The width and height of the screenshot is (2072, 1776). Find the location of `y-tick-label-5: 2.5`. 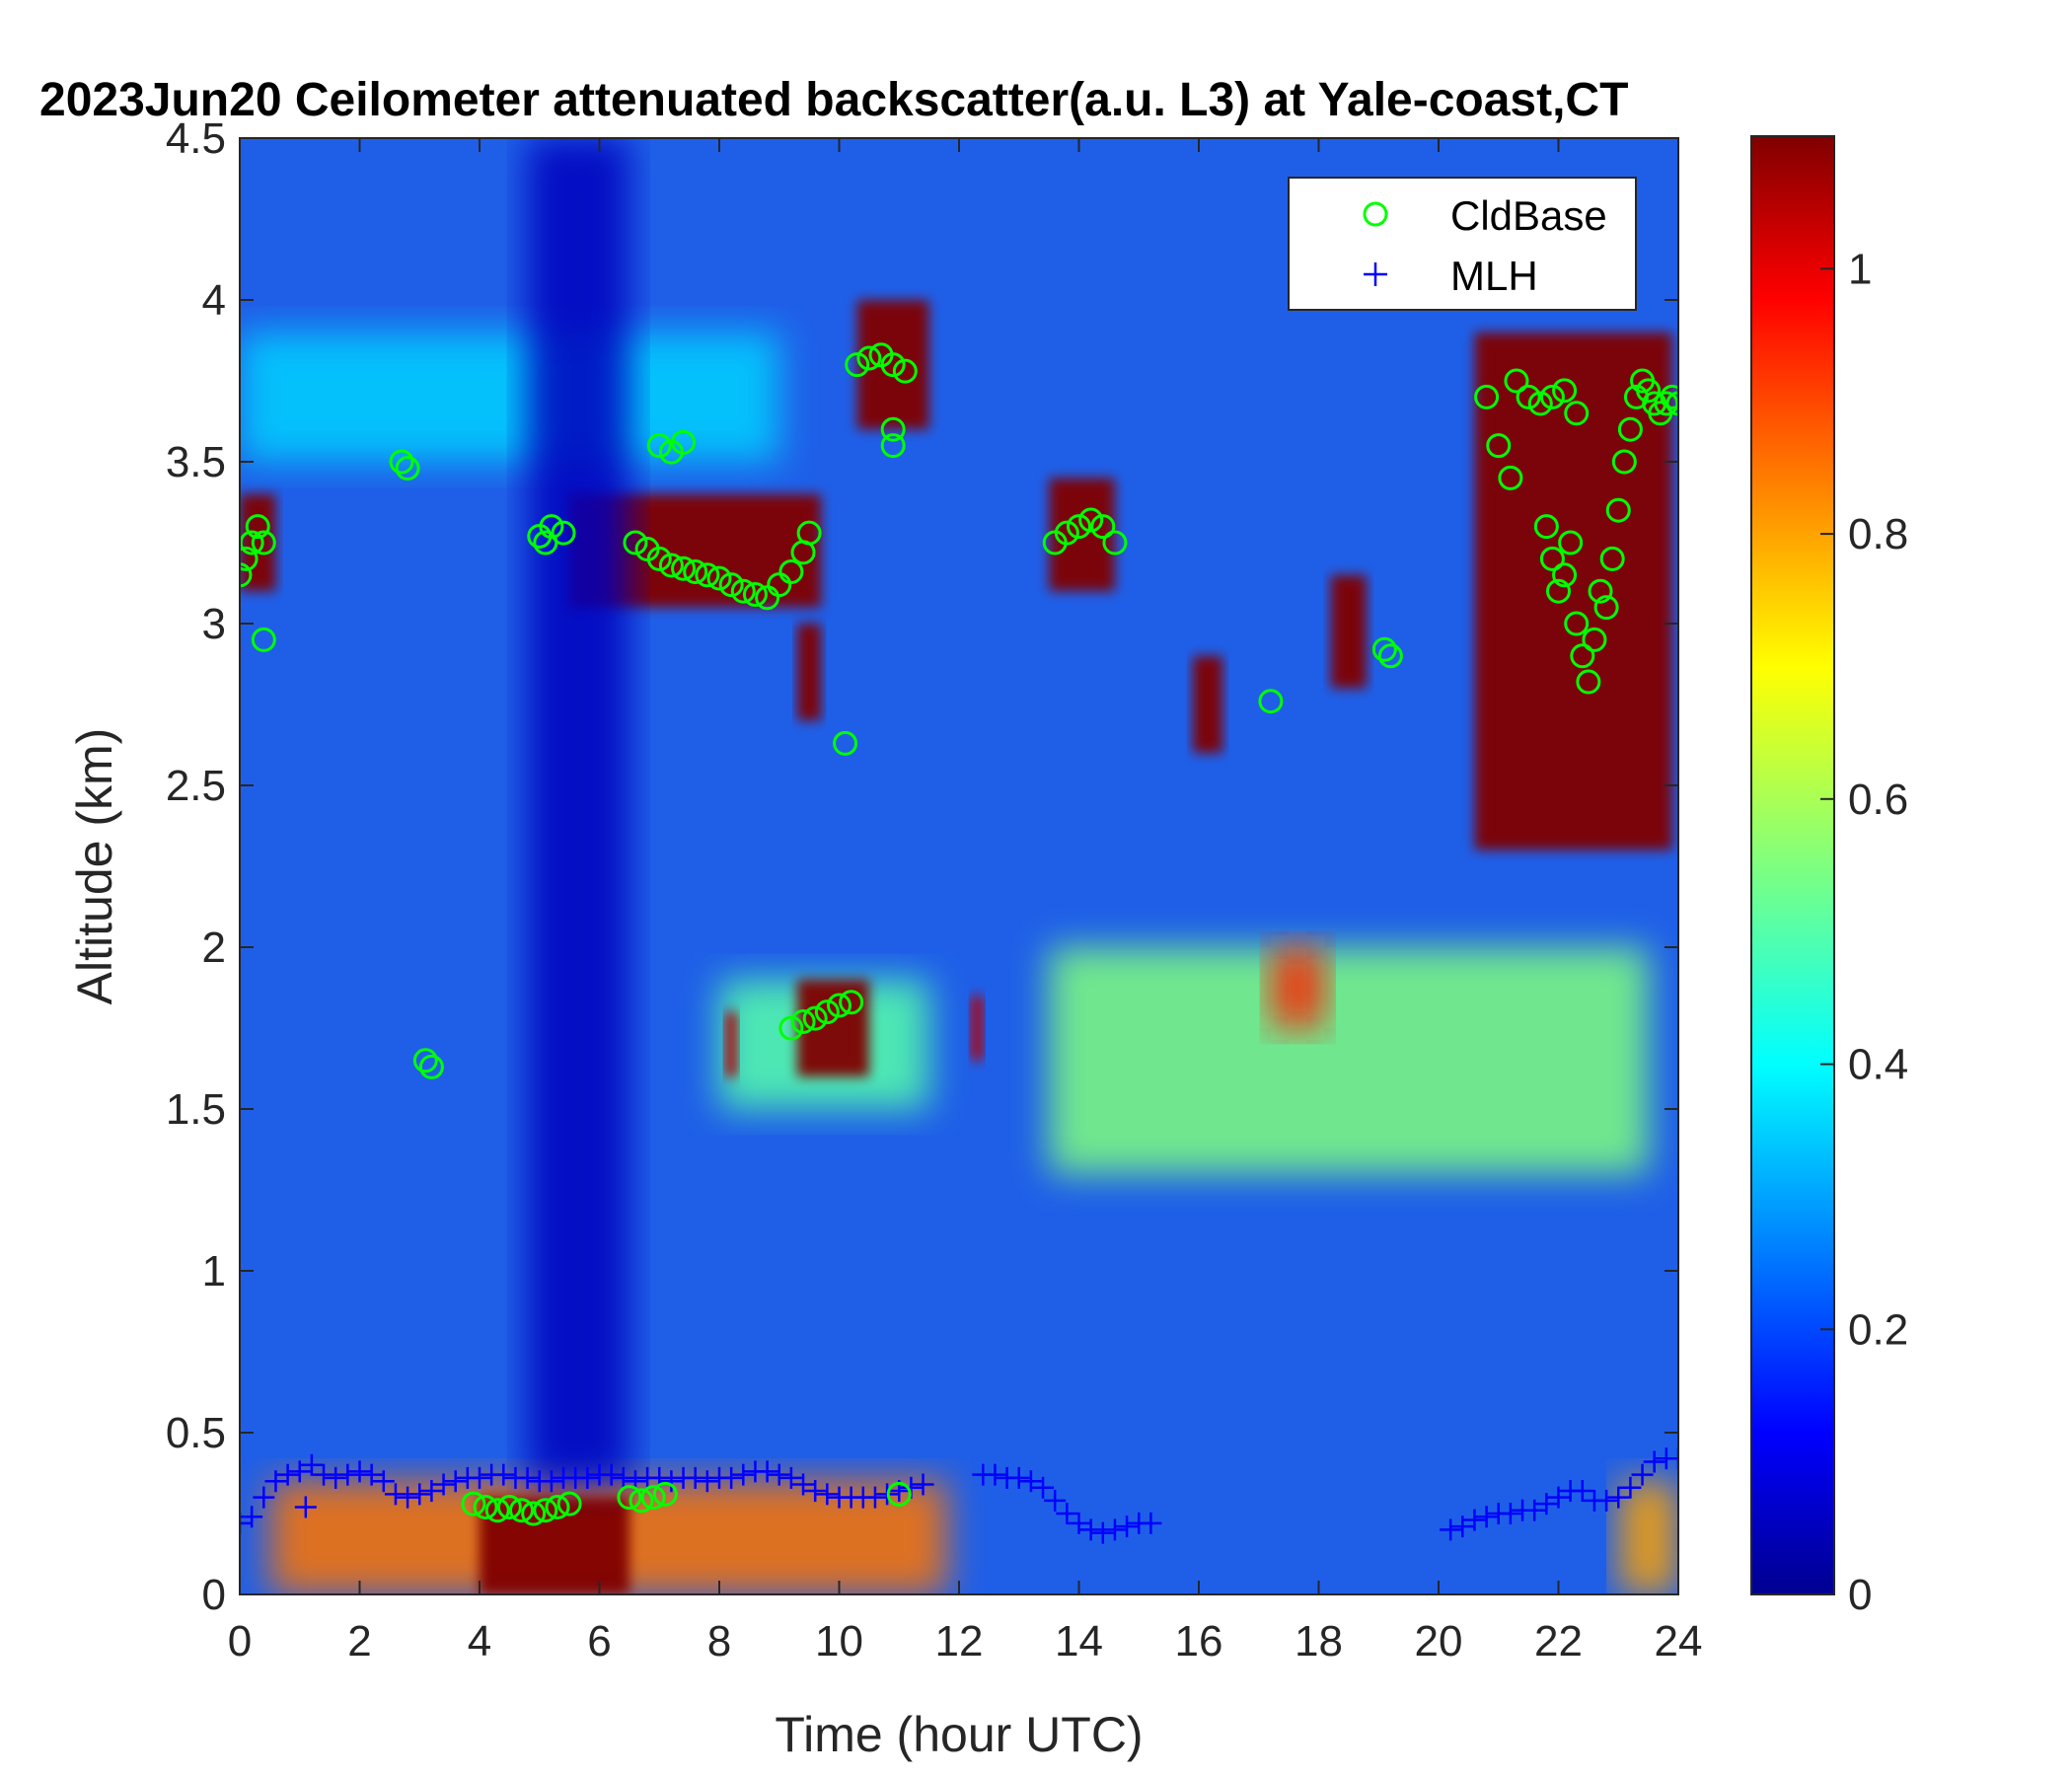

y-tick-label-5: 2.5 is located at coordinates (196, 786).